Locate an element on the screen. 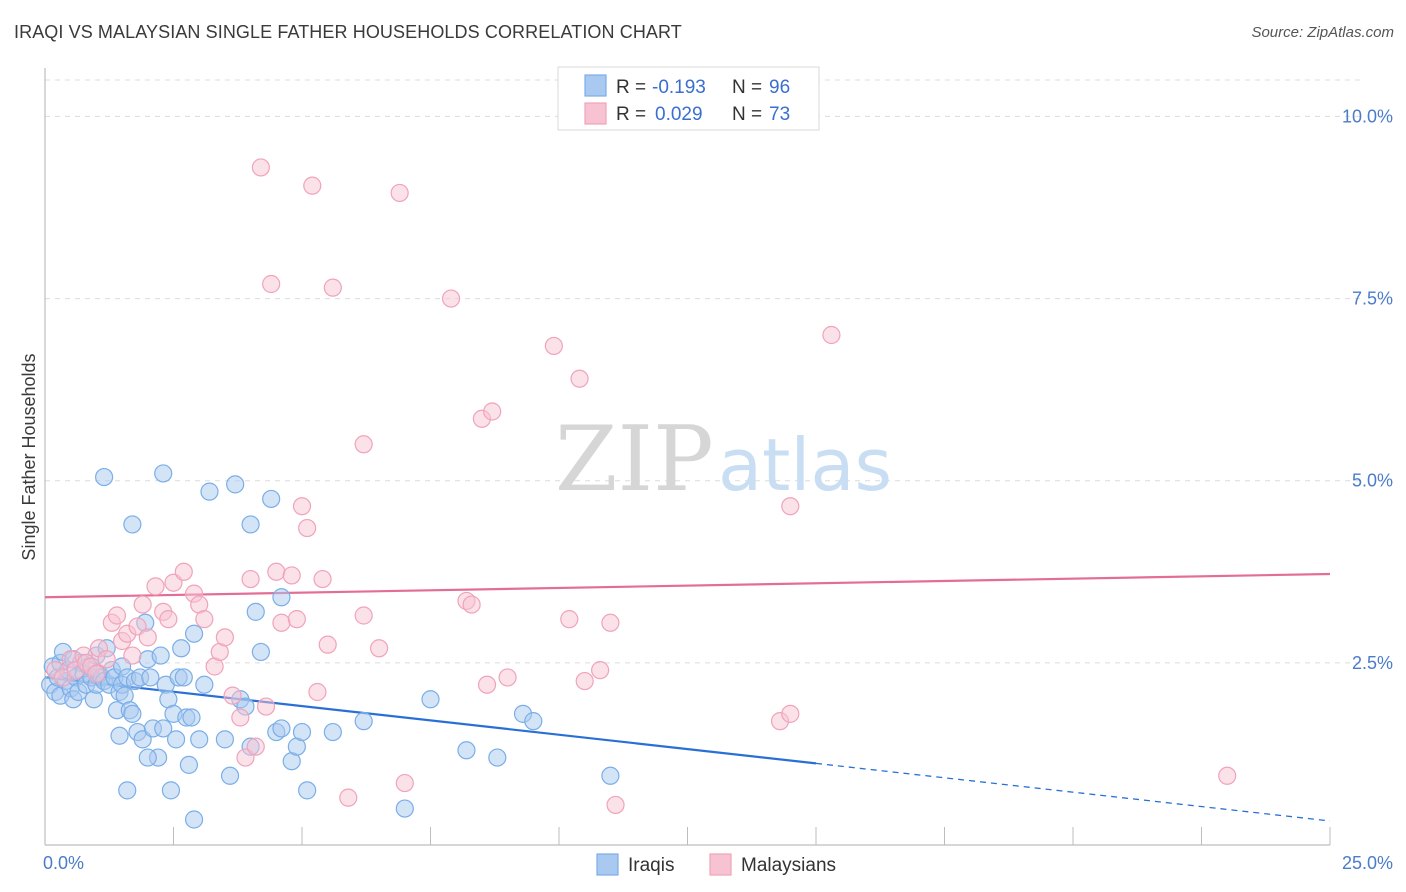 The width and height of the screenshot is (1406, 892). legend-n-value-iraqis: 96 is located at coordinates (779, 87).